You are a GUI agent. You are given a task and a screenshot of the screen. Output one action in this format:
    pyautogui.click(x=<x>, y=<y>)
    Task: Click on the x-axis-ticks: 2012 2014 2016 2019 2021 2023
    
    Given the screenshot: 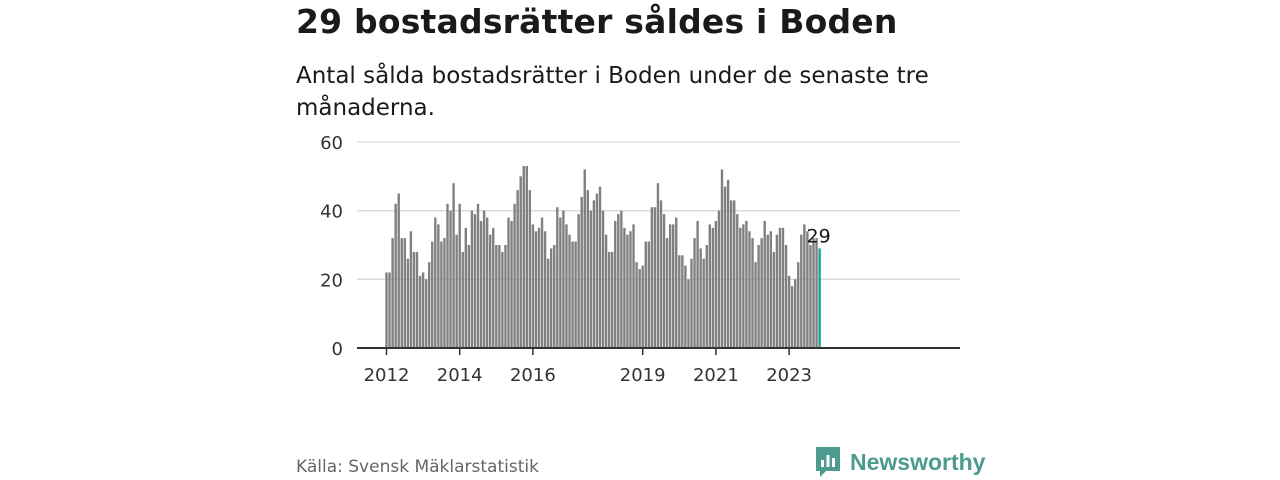 What is the action you would take?
    pyautogui.click(x=588, y=367)
    